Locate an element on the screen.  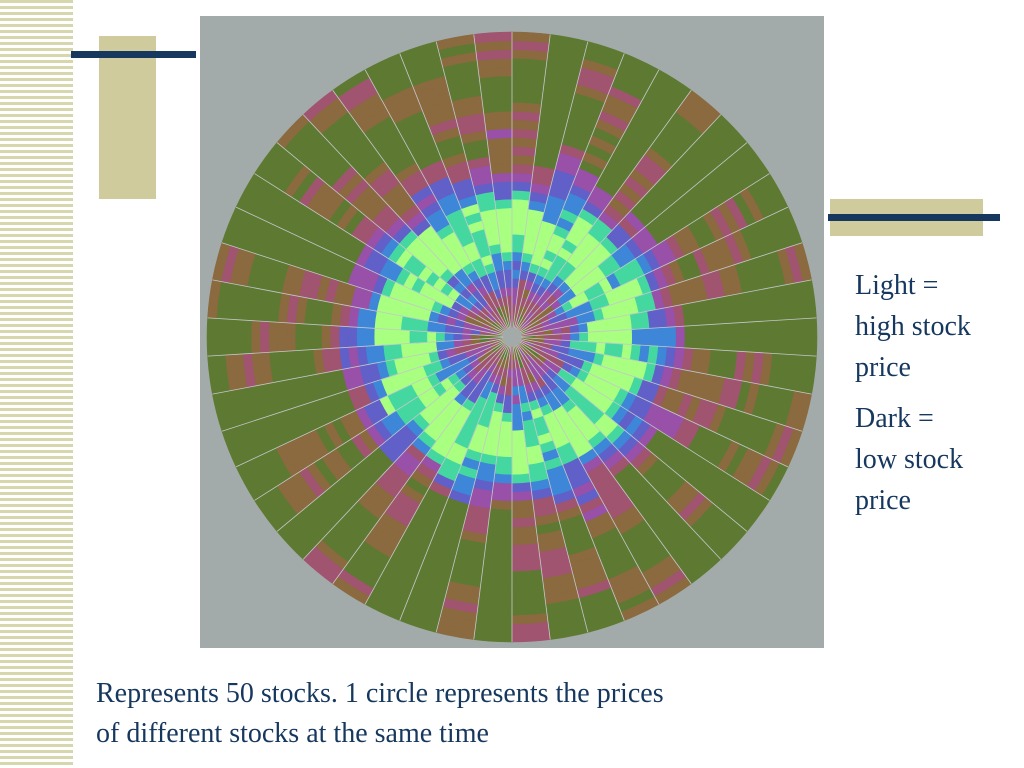
decorative-block-top is located at coordinates (127, 117).